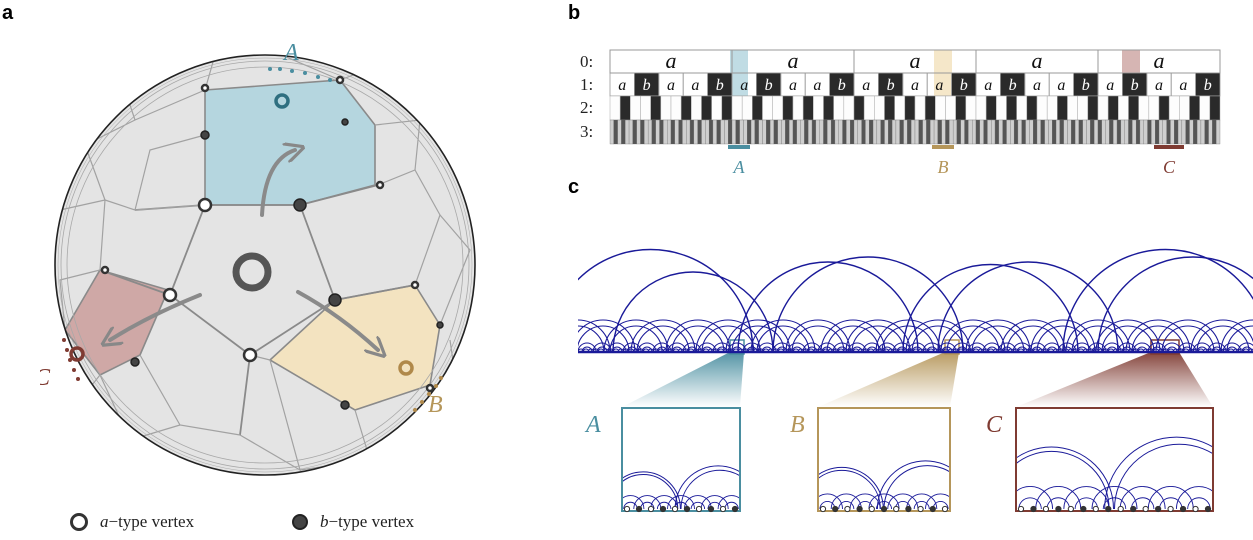  Describe the element at coordinates (300, 522) in the screenshot. I see `b-type-vertex-icon` at that location.